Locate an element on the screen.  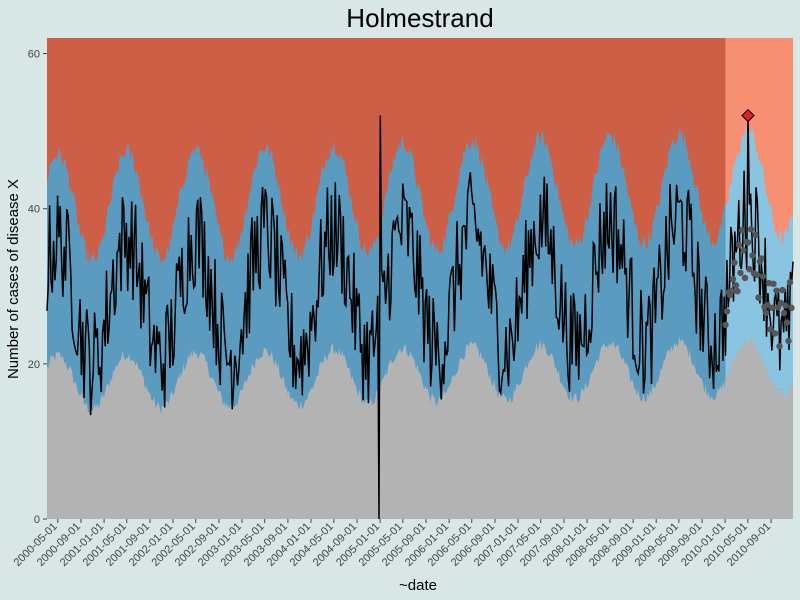
y-tick-label: 0 is located at coordinates (37, 520).